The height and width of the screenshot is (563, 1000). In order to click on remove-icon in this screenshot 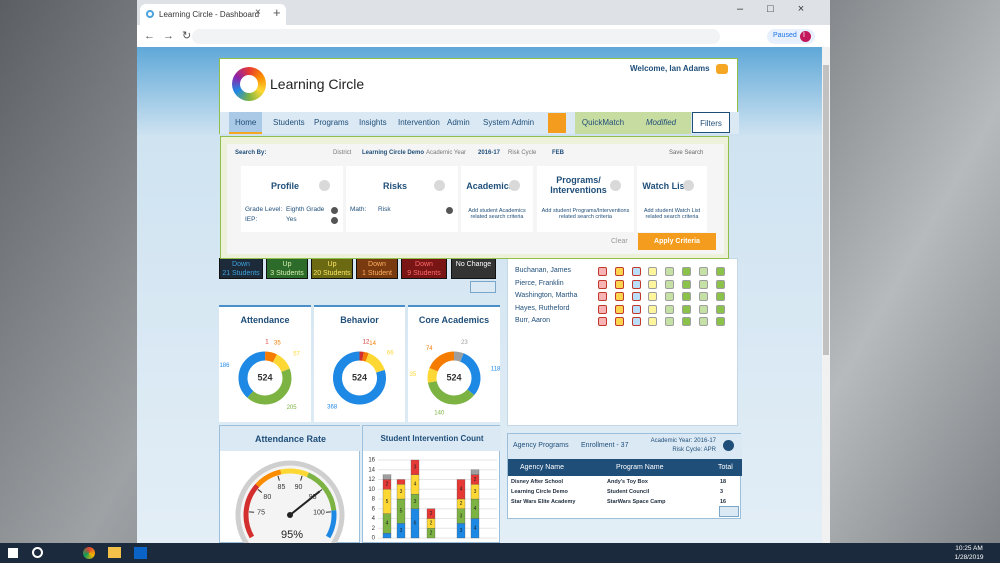, I will do `click(449, 210)`.